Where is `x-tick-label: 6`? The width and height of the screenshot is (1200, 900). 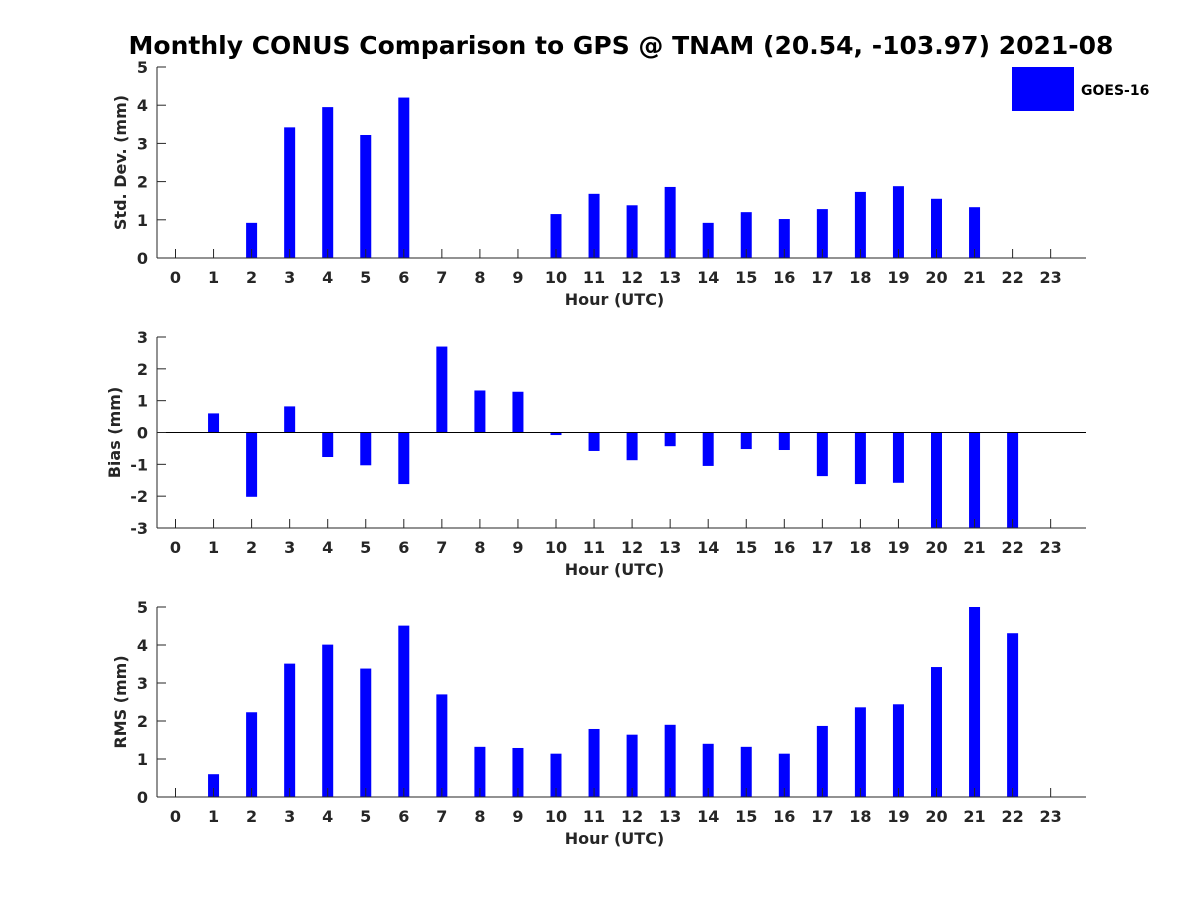
x-tick-label: 6 is located at coordinates (403, 547).